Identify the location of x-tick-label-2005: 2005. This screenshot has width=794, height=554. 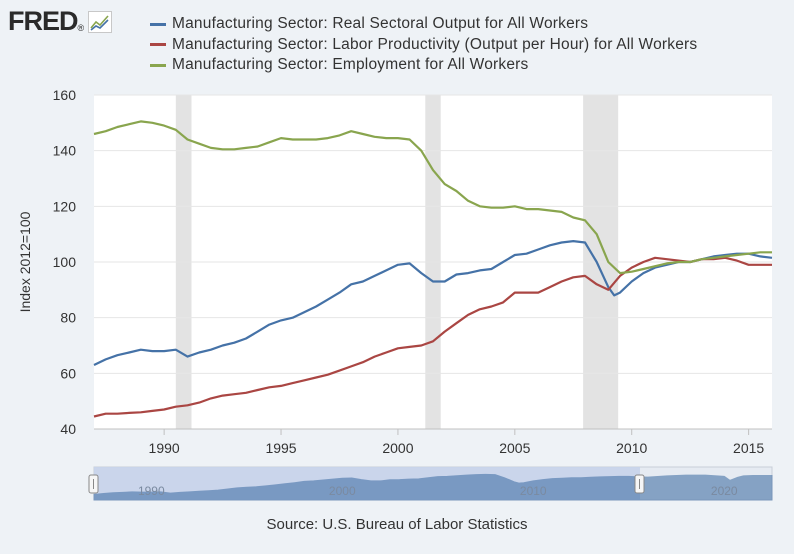
(514, 448).